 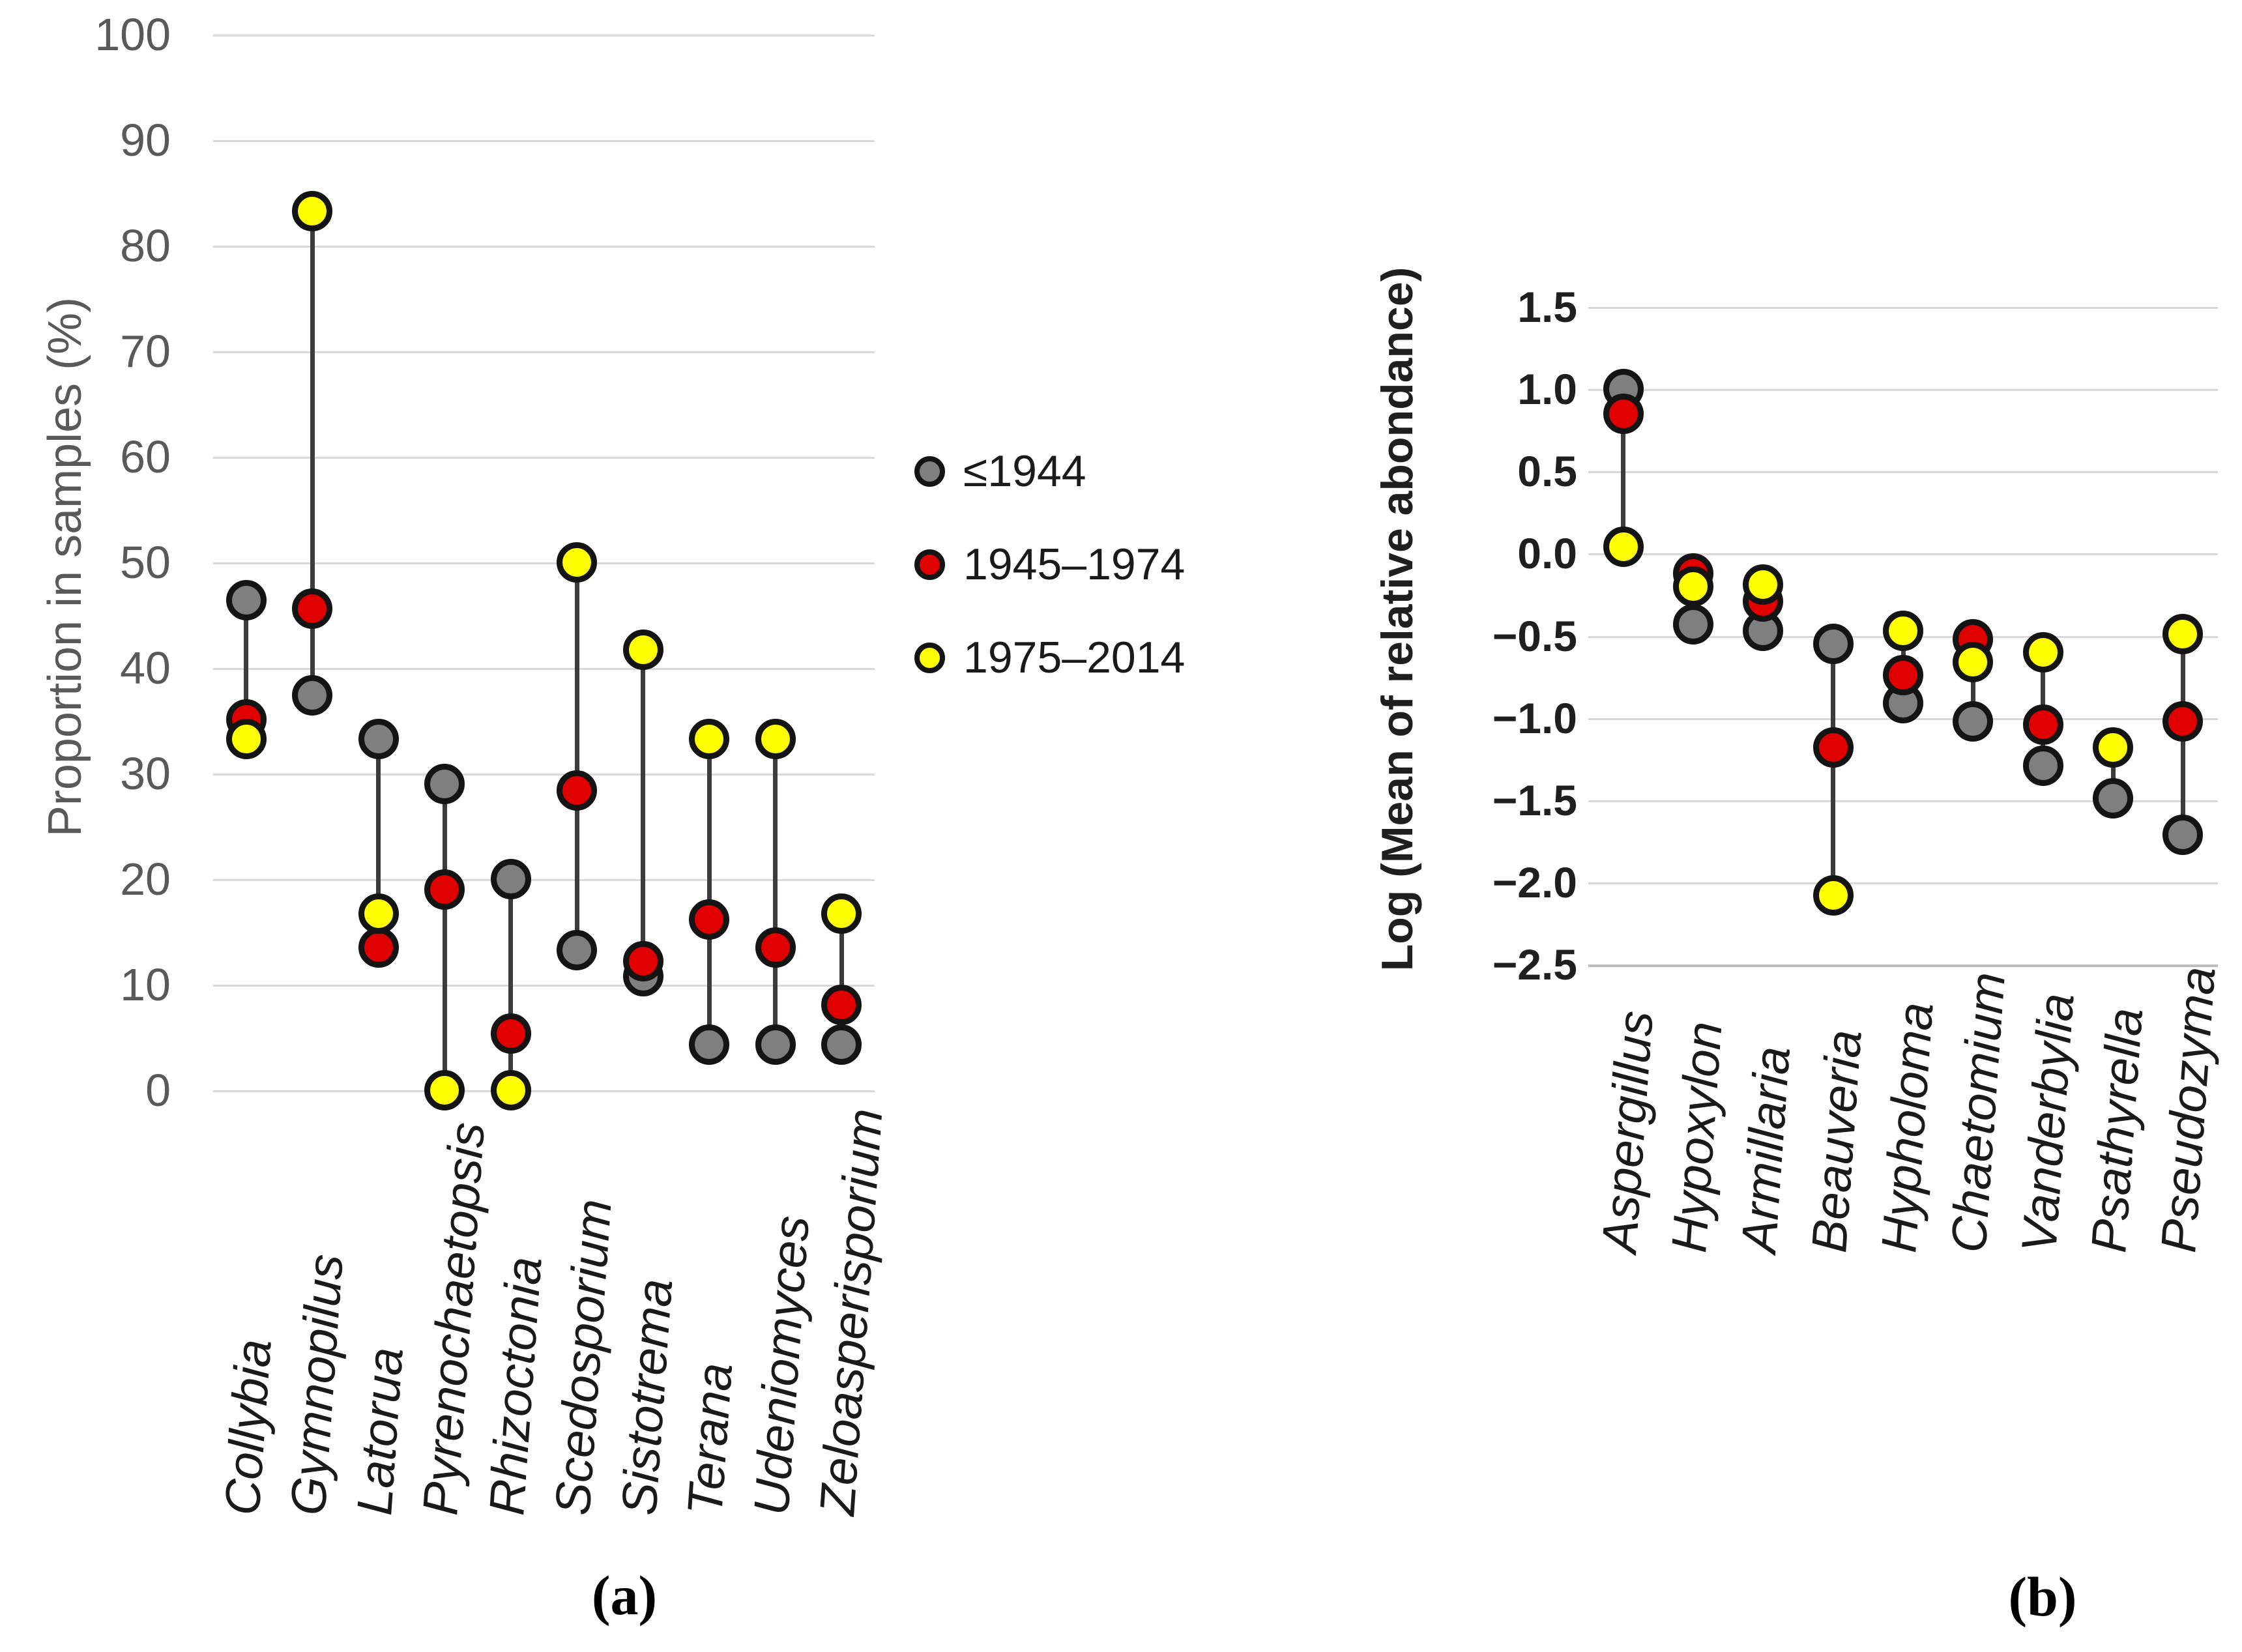 I want to click on category-label: Vanderbylia, so click(x=2048, y=1122).